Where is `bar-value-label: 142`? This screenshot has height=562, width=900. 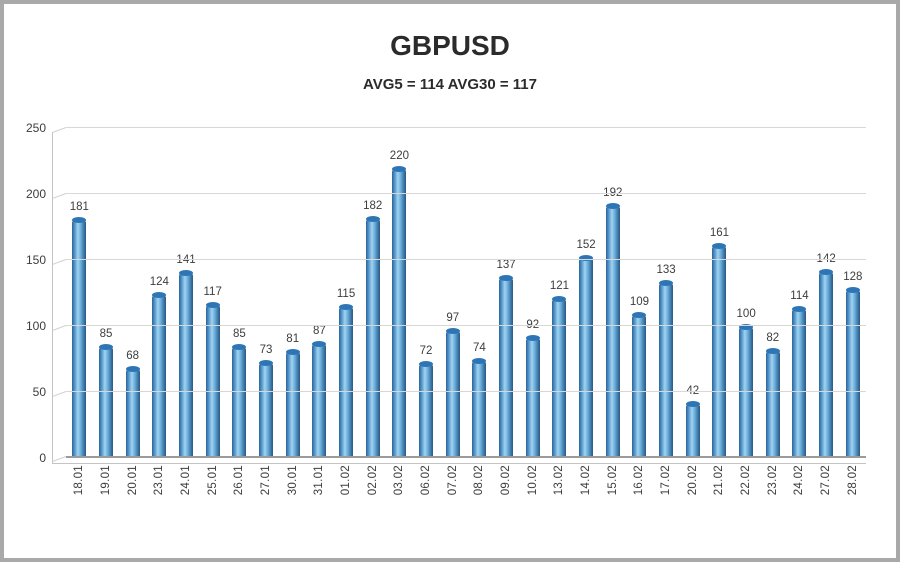
bar-value-label: 142 is located at coordinates (826, 258).